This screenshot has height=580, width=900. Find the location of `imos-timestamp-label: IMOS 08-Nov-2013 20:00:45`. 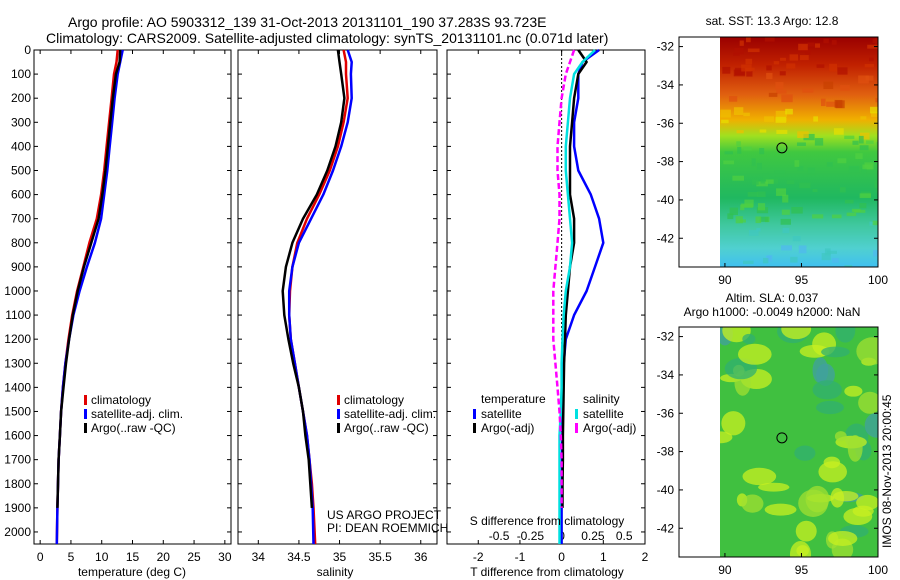

imos-timestamp-label: IMOS 08-Nov-2013 20:00:45 is located at coordinates (887, 471).